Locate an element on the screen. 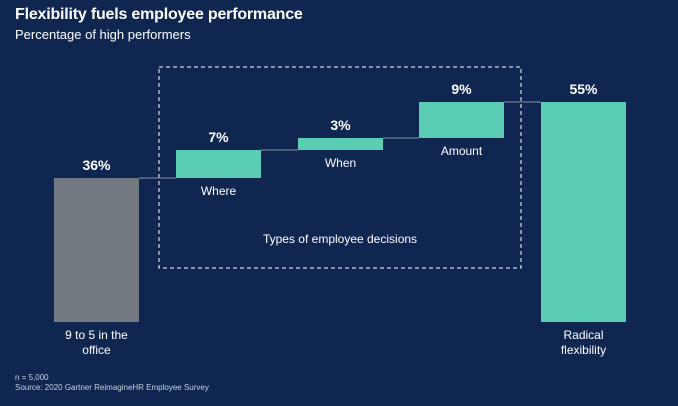 This screenshot has height=406, width=678. category-label-radical-flexibility-line2: flexibility is located at coordinates (583, 350).